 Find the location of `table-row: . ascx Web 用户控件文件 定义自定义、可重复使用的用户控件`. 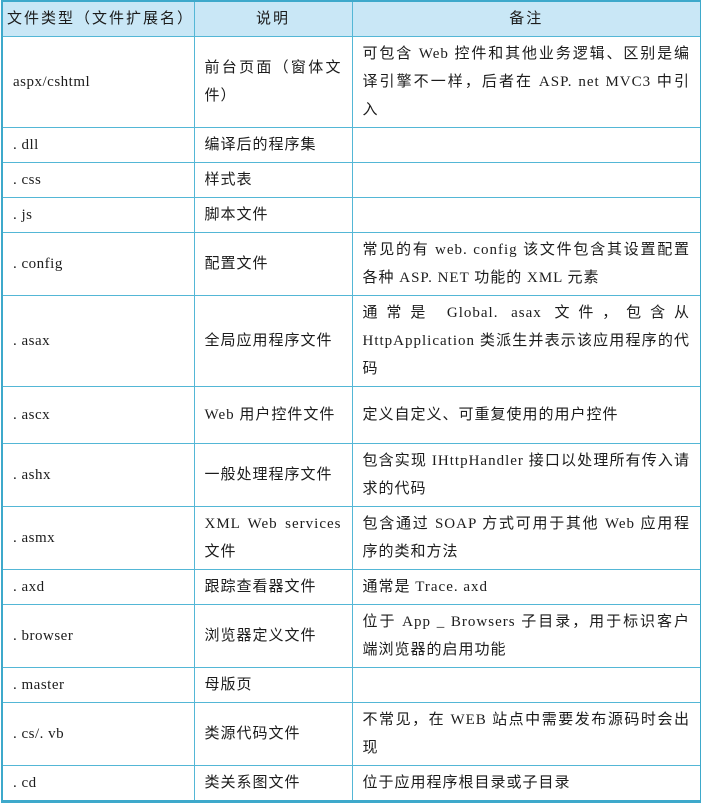

table-row: . ascx Web 用户控件文件 定义自定义、可重复使用的用户控件 is located at coordinates (351, 415).